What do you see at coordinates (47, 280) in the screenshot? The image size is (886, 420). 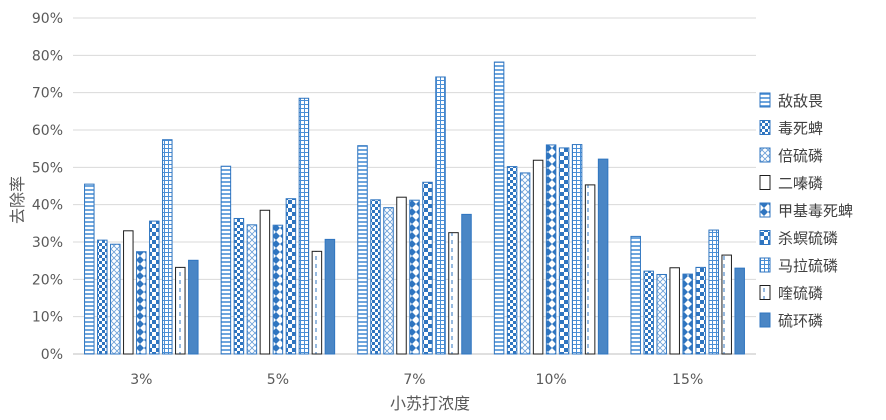 I see `y-tick-label: 20%` at bounding box center [47, 280].